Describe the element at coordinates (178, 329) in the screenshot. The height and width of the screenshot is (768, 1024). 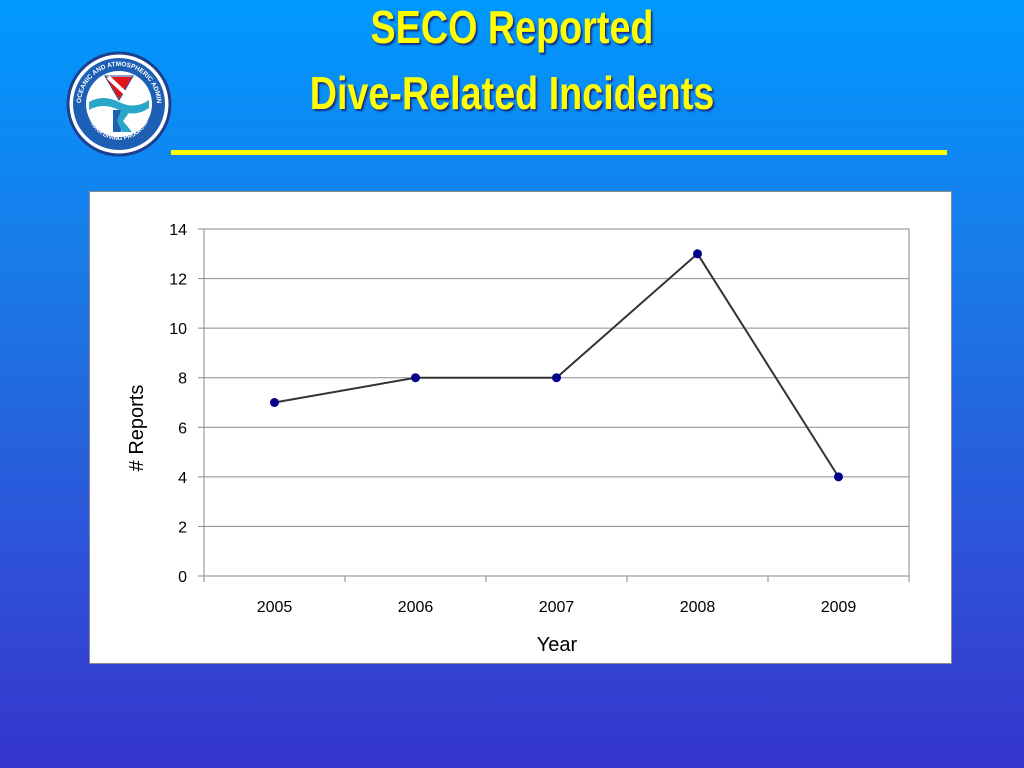
I see `y-tick-label: 10` at that location.